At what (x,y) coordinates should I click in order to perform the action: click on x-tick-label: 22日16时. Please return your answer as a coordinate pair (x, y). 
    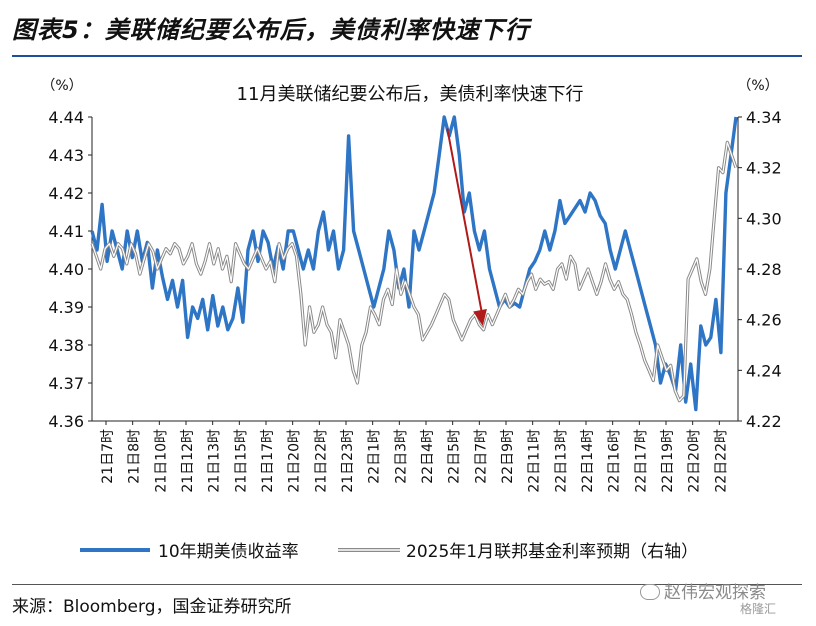
    Looking at the image, I should click on (615, 461).